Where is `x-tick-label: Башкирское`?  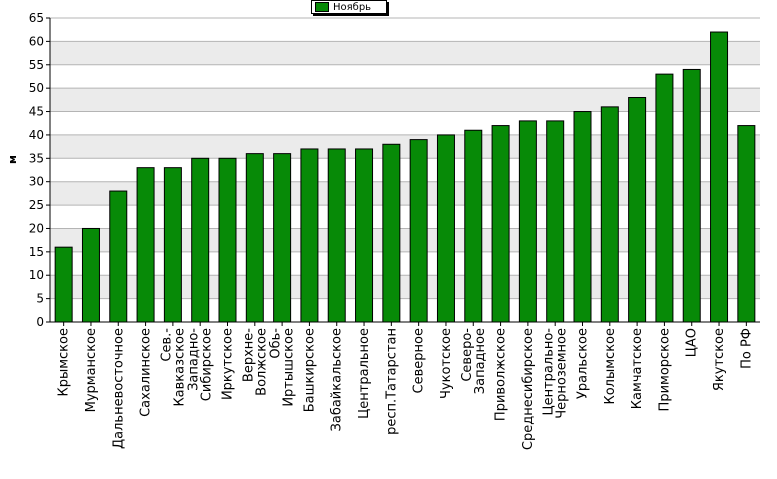 x-tick-label: Башкирское is located at coordinates (309, 370).